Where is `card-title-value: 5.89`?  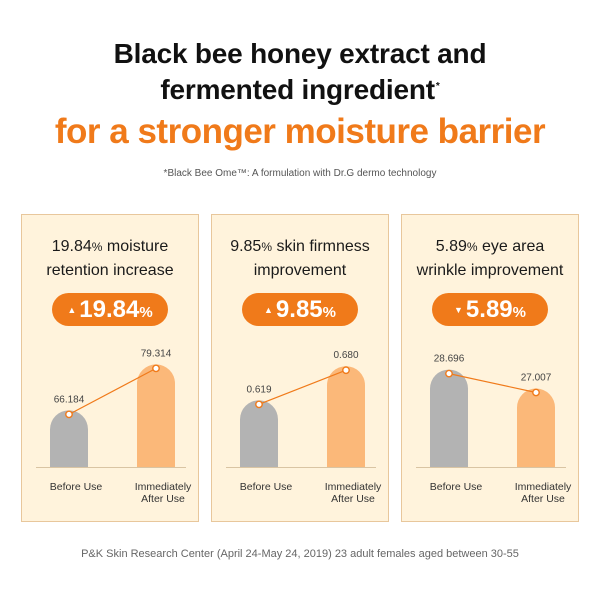 card-title-value: 5.89 is located at coordinates (451, 246).